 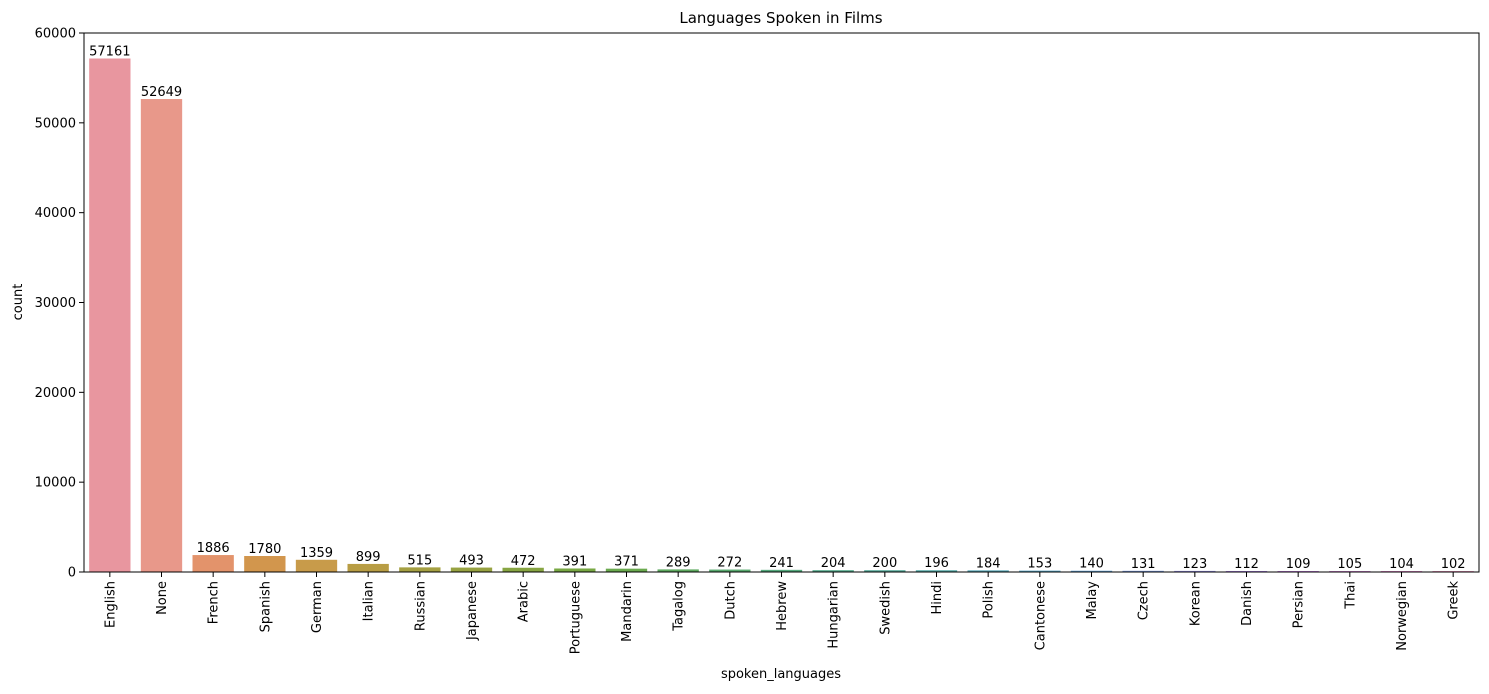 I want to click on x-tick-label: Tagalog, so click(x=679, y=606).